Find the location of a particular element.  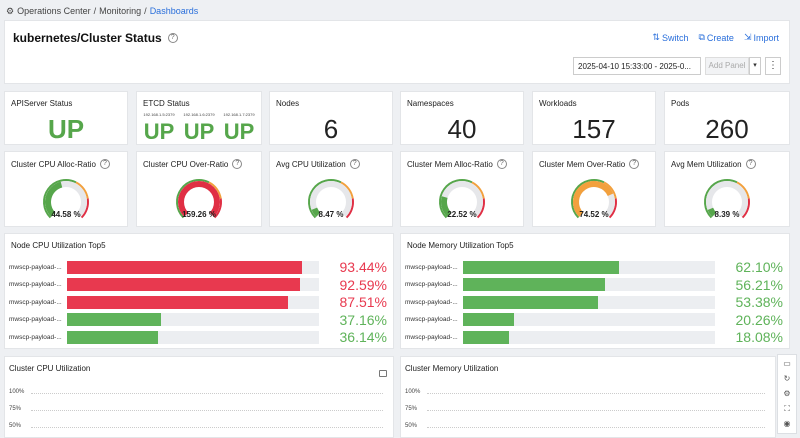

namespaces-card: Namespaces 40 is located at coordinates (462, 118).